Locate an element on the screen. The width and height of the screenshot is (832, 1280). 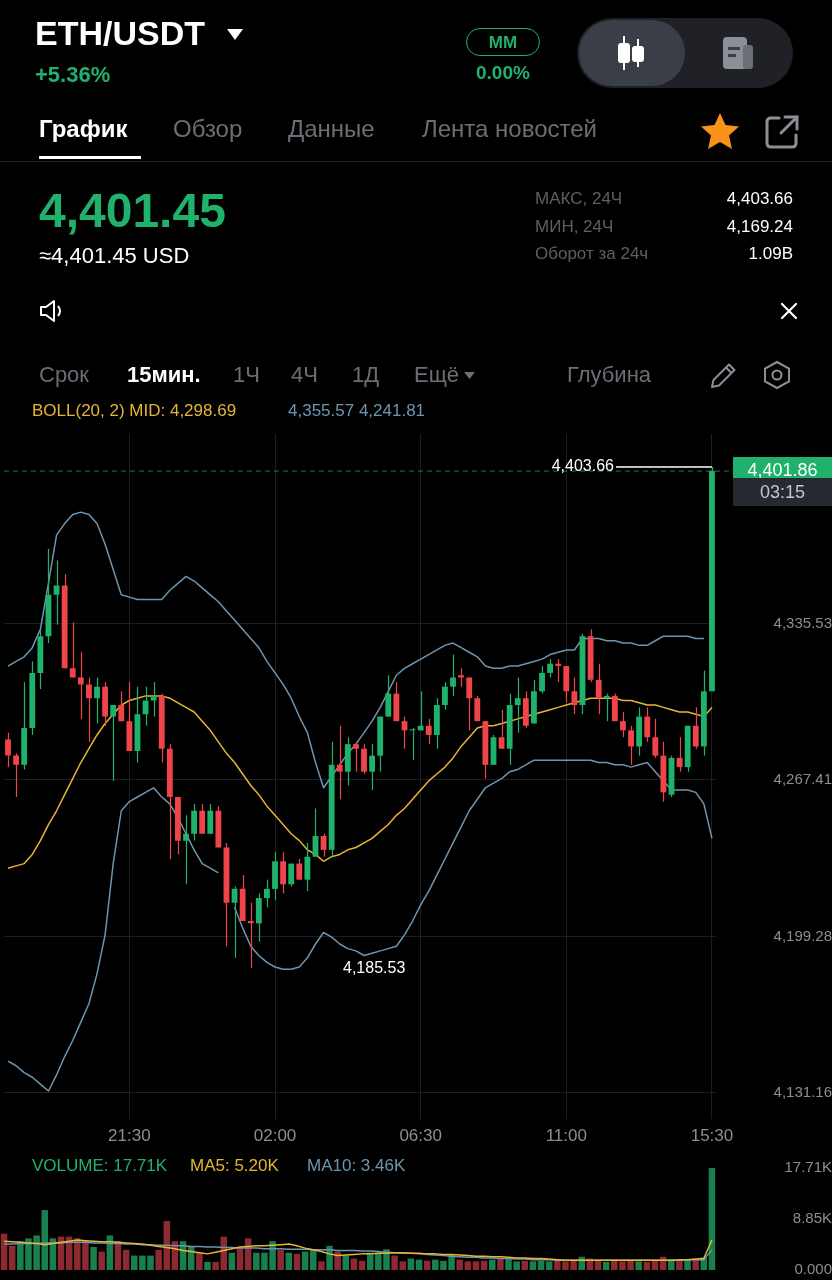
x-tick-label: 11:00 is located at coordinates (566, 1136).